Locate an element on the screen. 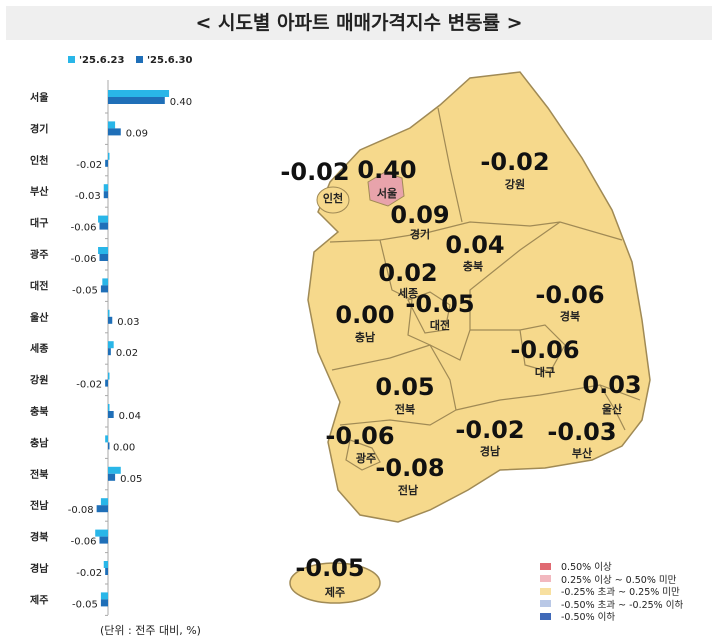 The height and width of the screenshot is (642, 720). data-label: 0.04 is located at coordinates (130, 416).